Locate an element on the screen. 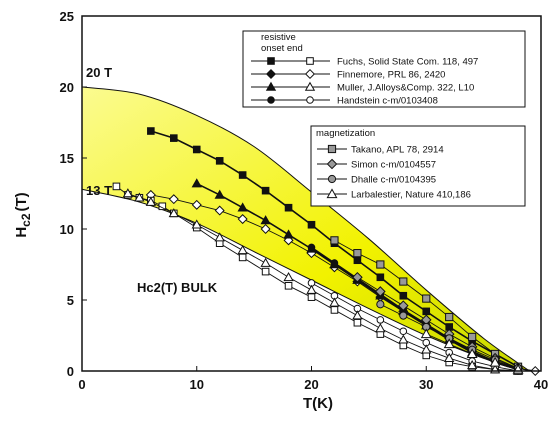 This screenshot has height=436, width=549. legend-entry-magnetization: Dhalle c-m/0104395 is located at coordinates (376, 180).